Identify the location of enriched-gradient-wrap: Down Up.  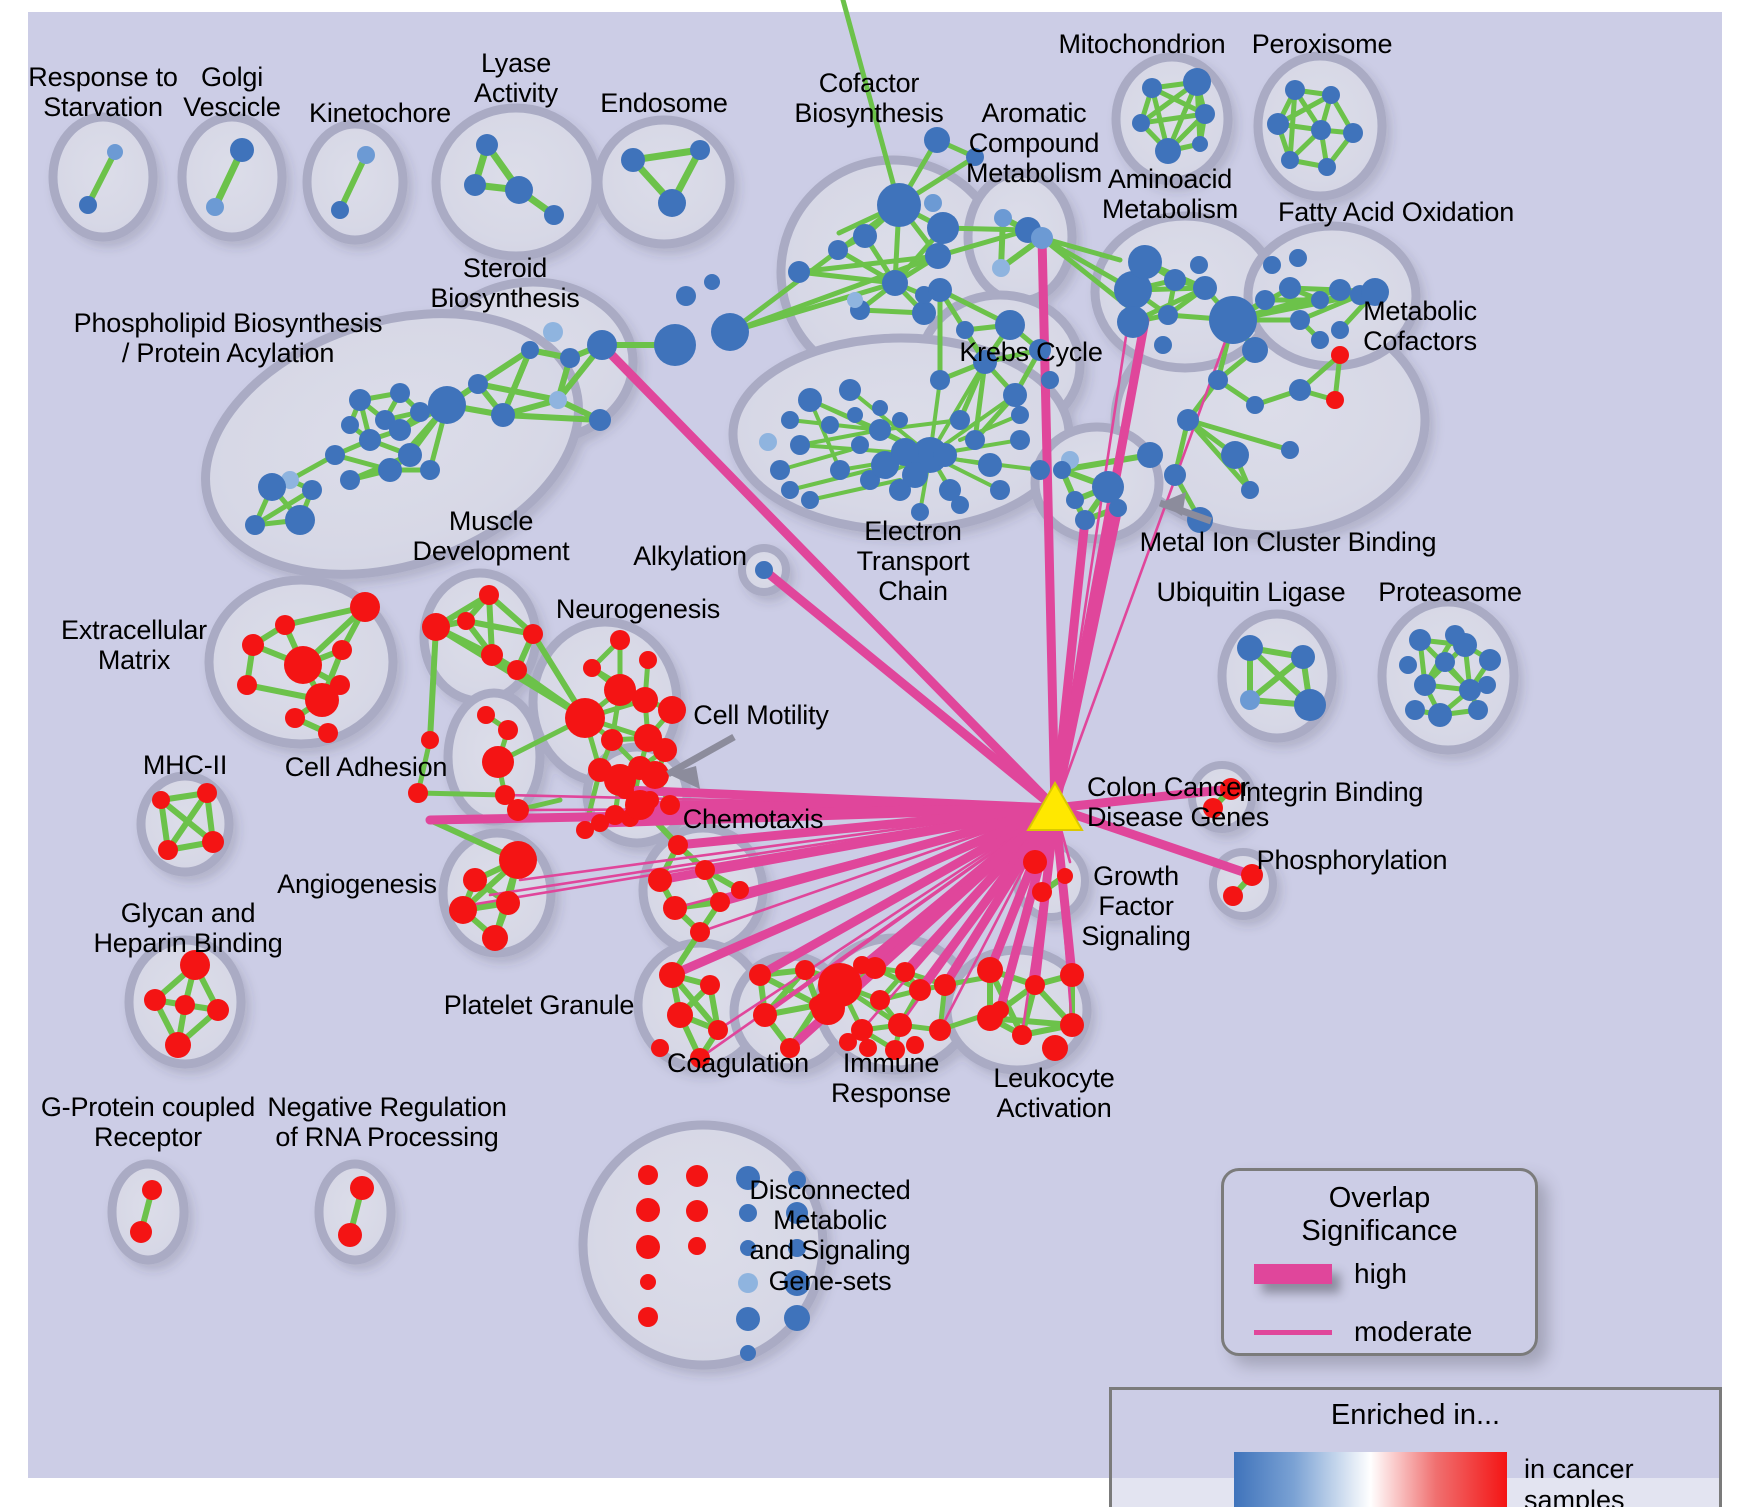
(1370, 1479).